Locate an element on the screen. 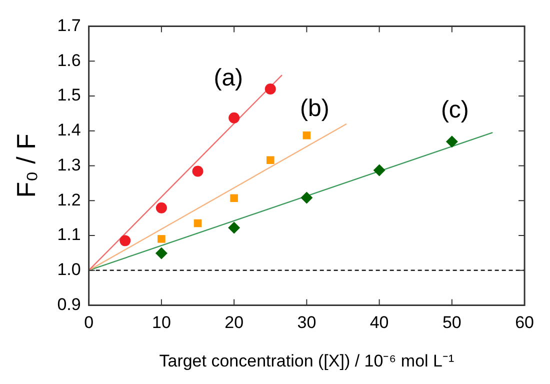 This screenshot has width=550, height=384. series-label: (b) is located at coordinates (315, 108).